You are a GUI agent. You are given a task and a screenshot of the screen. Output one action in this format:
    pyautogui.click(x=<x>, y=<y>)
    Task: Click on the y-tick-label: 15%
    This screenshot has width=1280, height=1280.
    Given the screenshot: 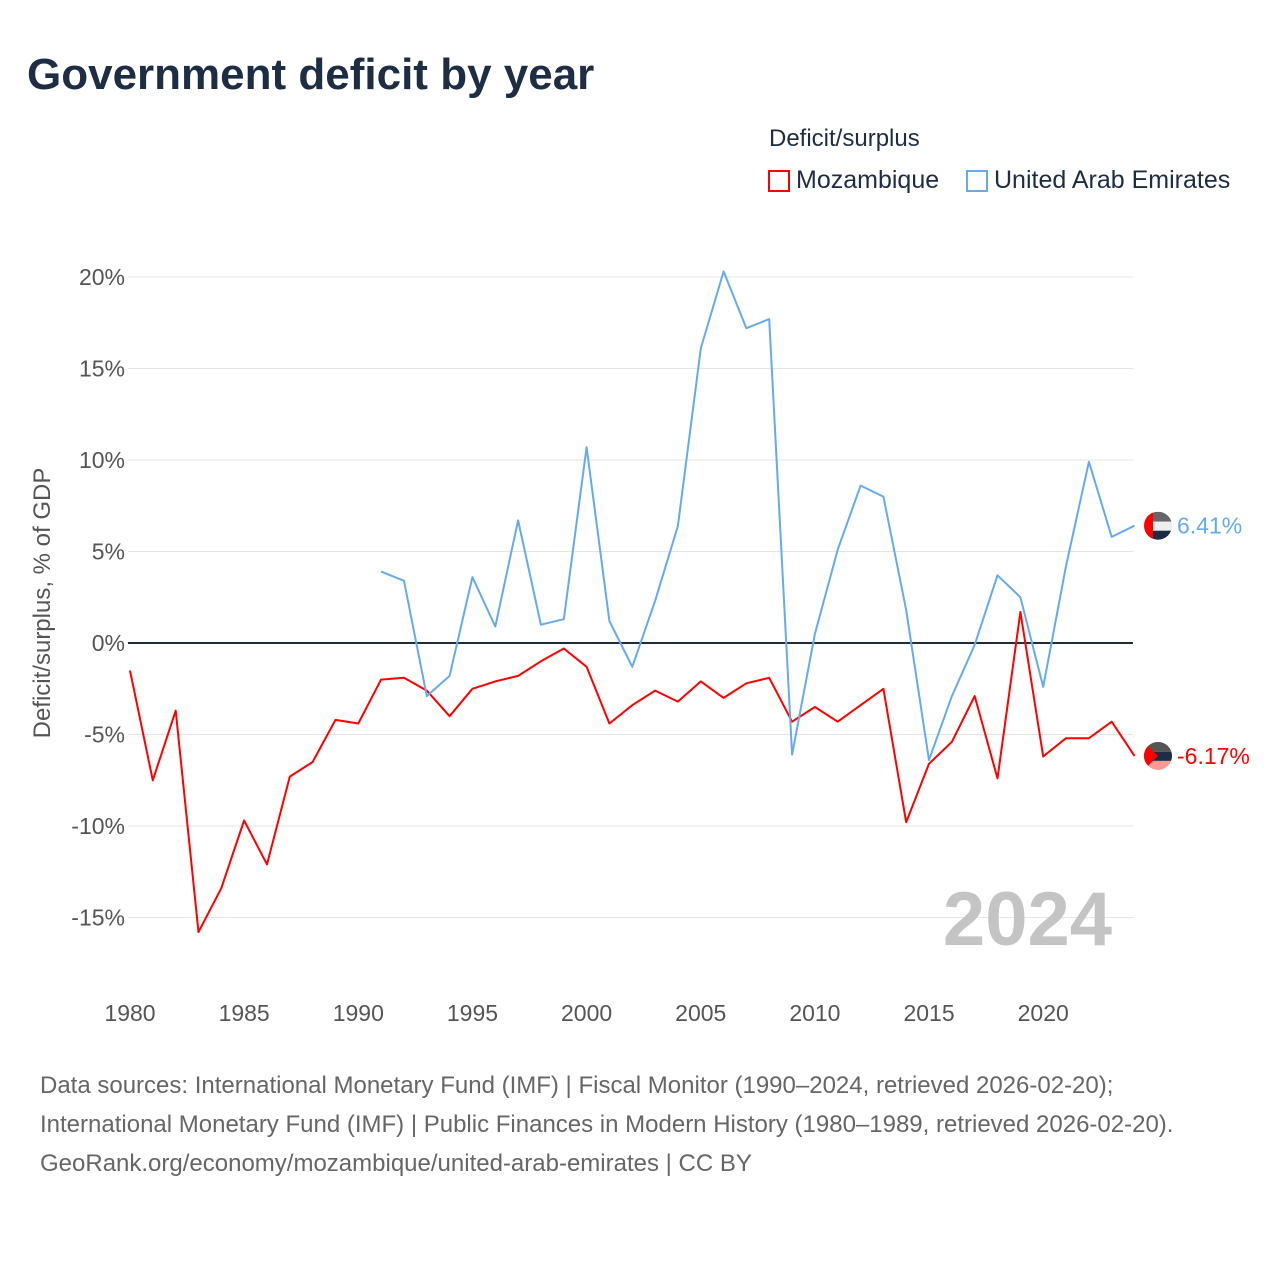 What is the action you would take?
    pyautogui.click(x=102, y=369)
    